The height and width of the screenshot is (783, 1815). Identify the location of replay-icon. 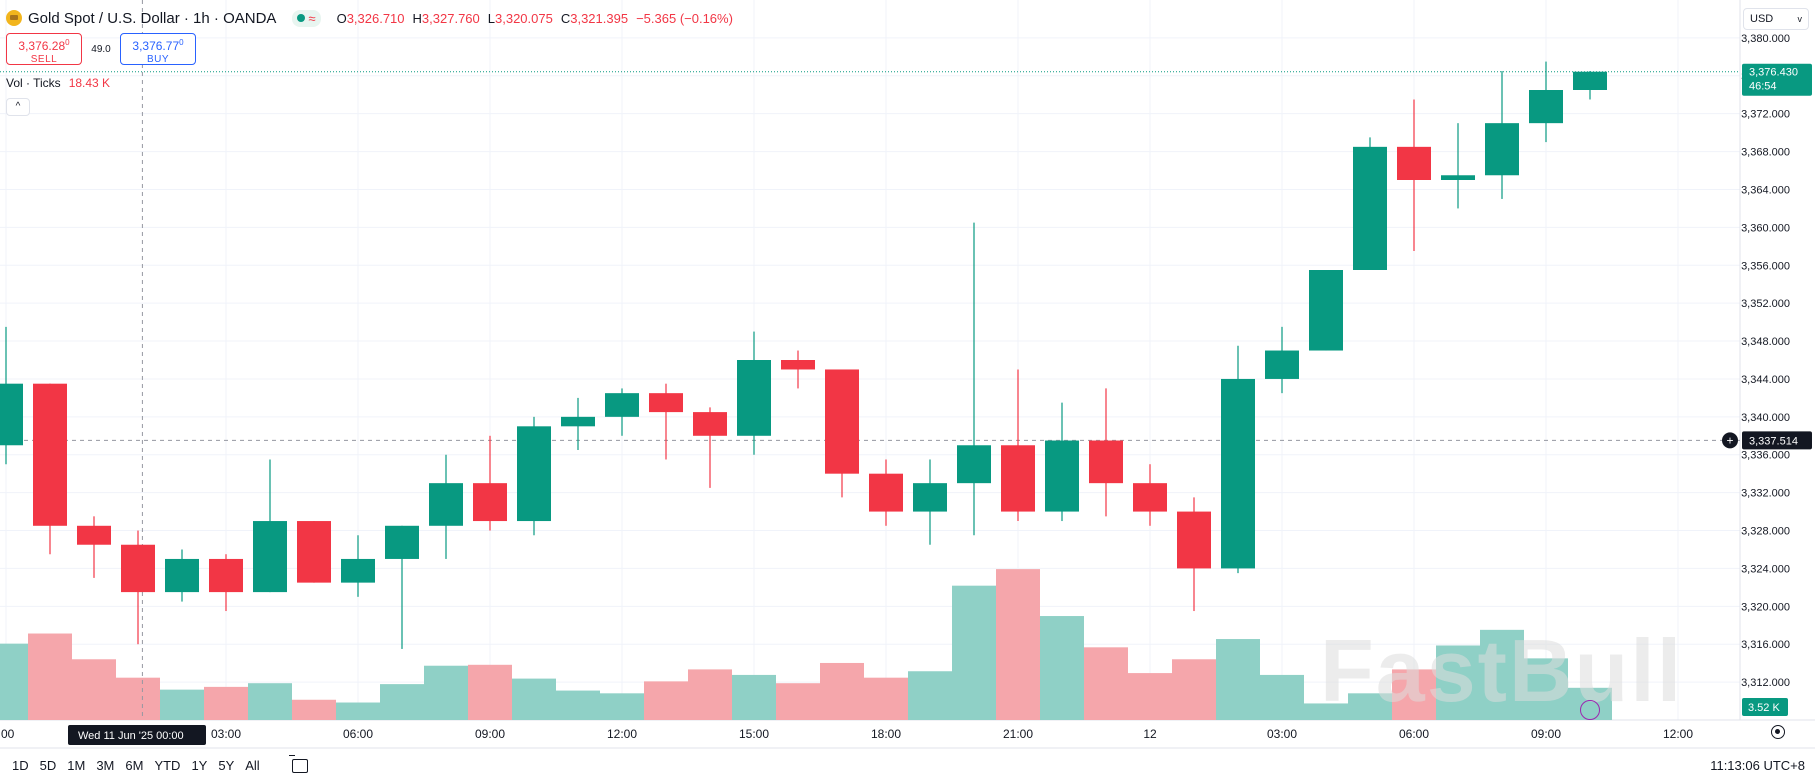
(1590, 710).